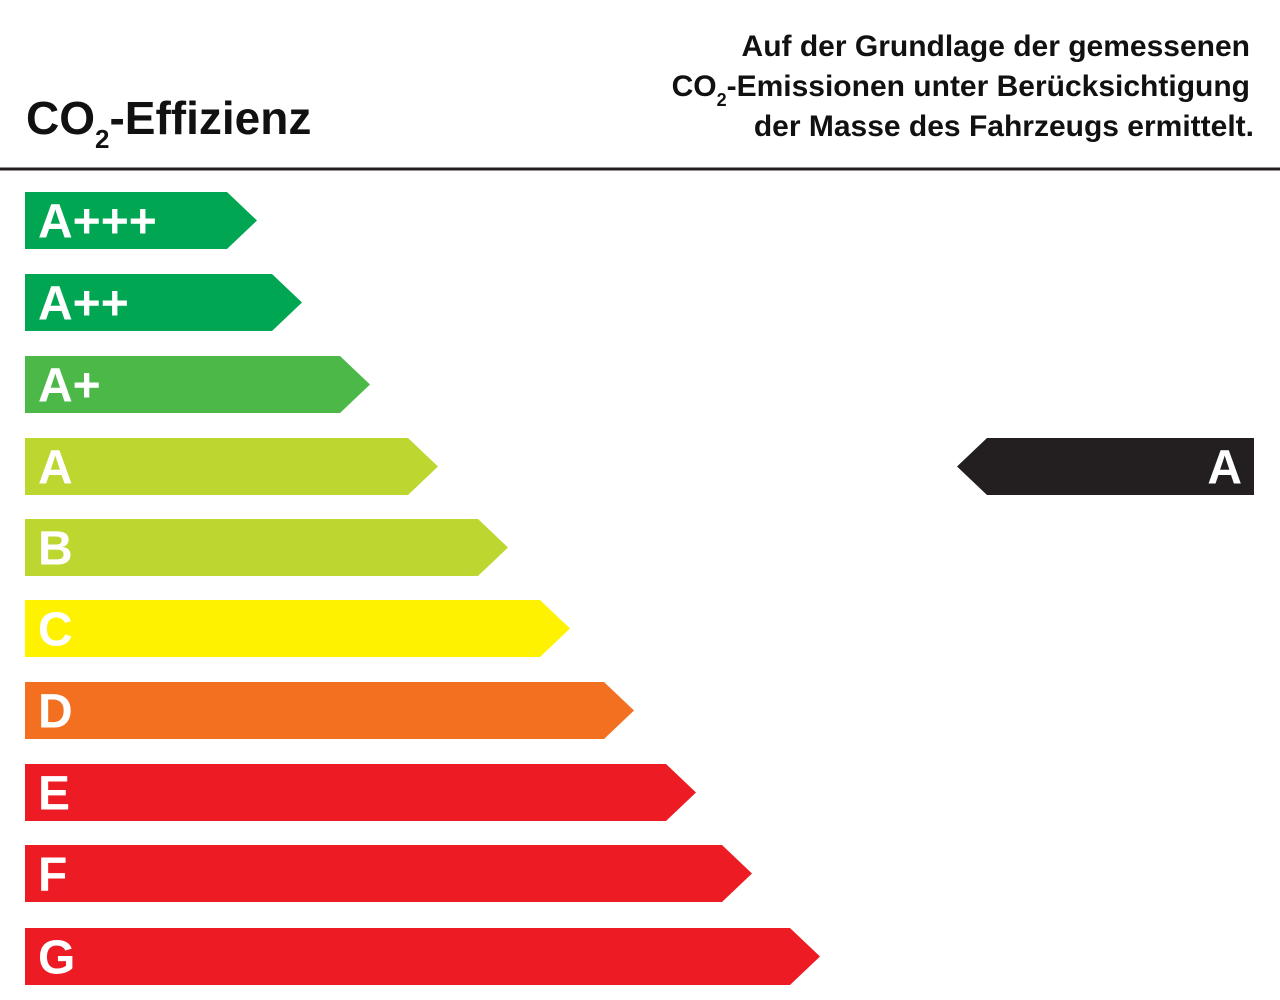 The height and width of the screenshot is (1000, 1280). I want to click on class-label: A++, so click(83, 304).